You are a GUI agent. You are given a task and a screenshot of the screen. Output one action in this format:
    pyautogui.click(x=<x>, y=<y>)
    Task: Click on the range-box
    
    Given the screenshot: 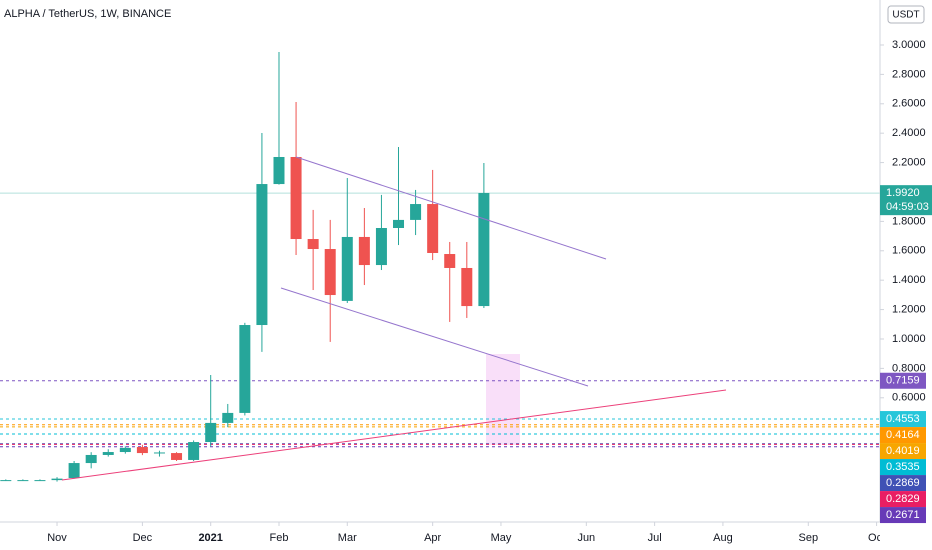 What is the action you would take?
    pyautogui.click(x=503, y=399)
    